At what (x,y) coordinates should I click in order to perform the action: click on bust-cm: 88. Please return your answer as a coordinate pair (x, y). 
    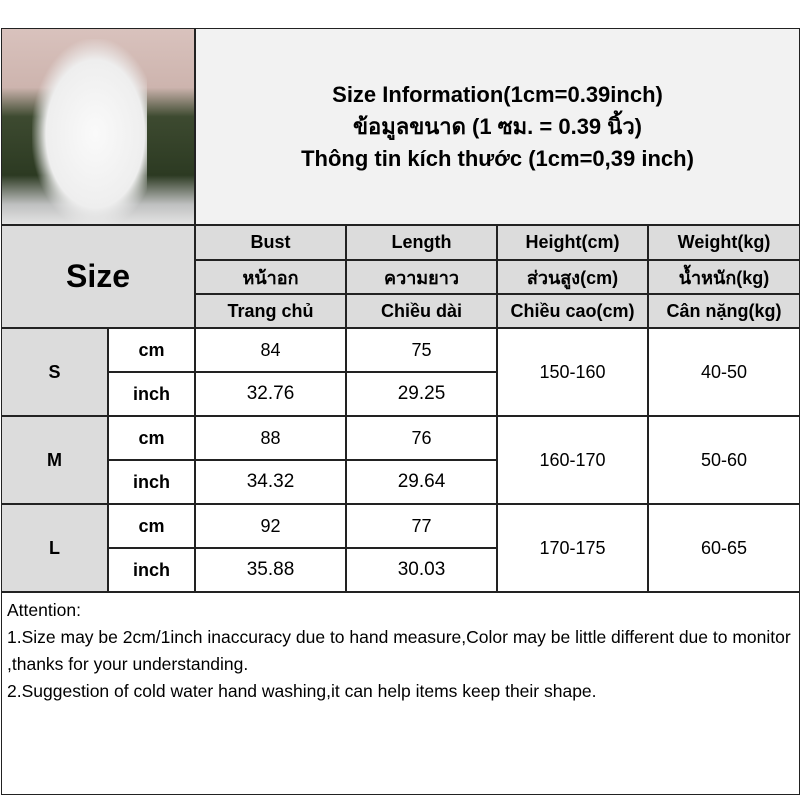
    Looking at the image, I should click on (270, 438).